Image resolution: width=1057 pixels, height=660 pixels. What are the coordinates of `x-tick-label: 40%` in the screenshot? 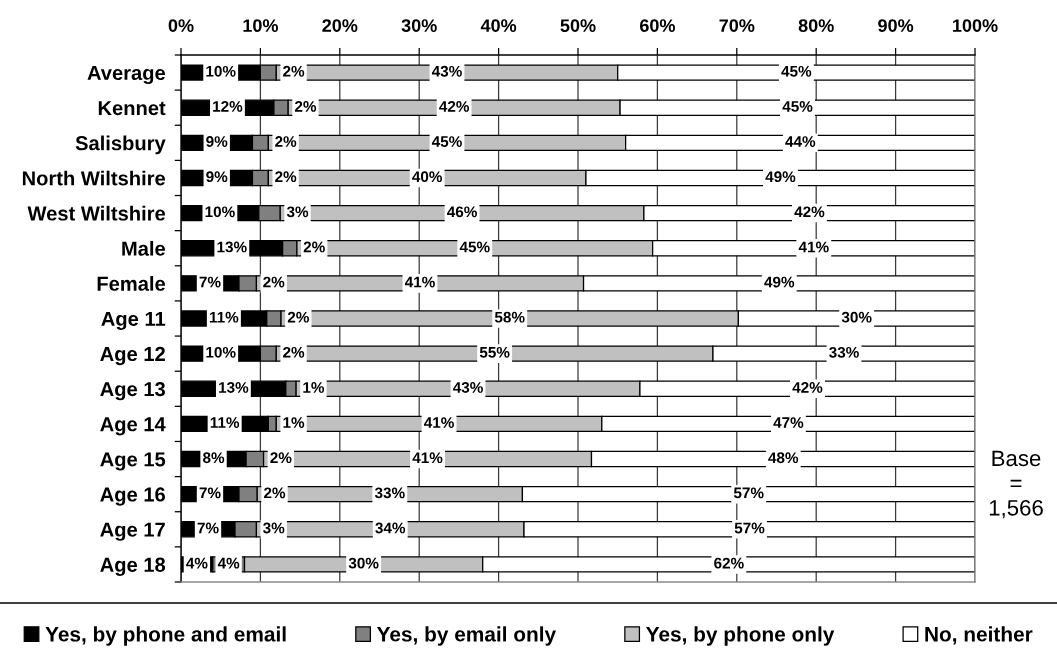 It's located at (498, 25).